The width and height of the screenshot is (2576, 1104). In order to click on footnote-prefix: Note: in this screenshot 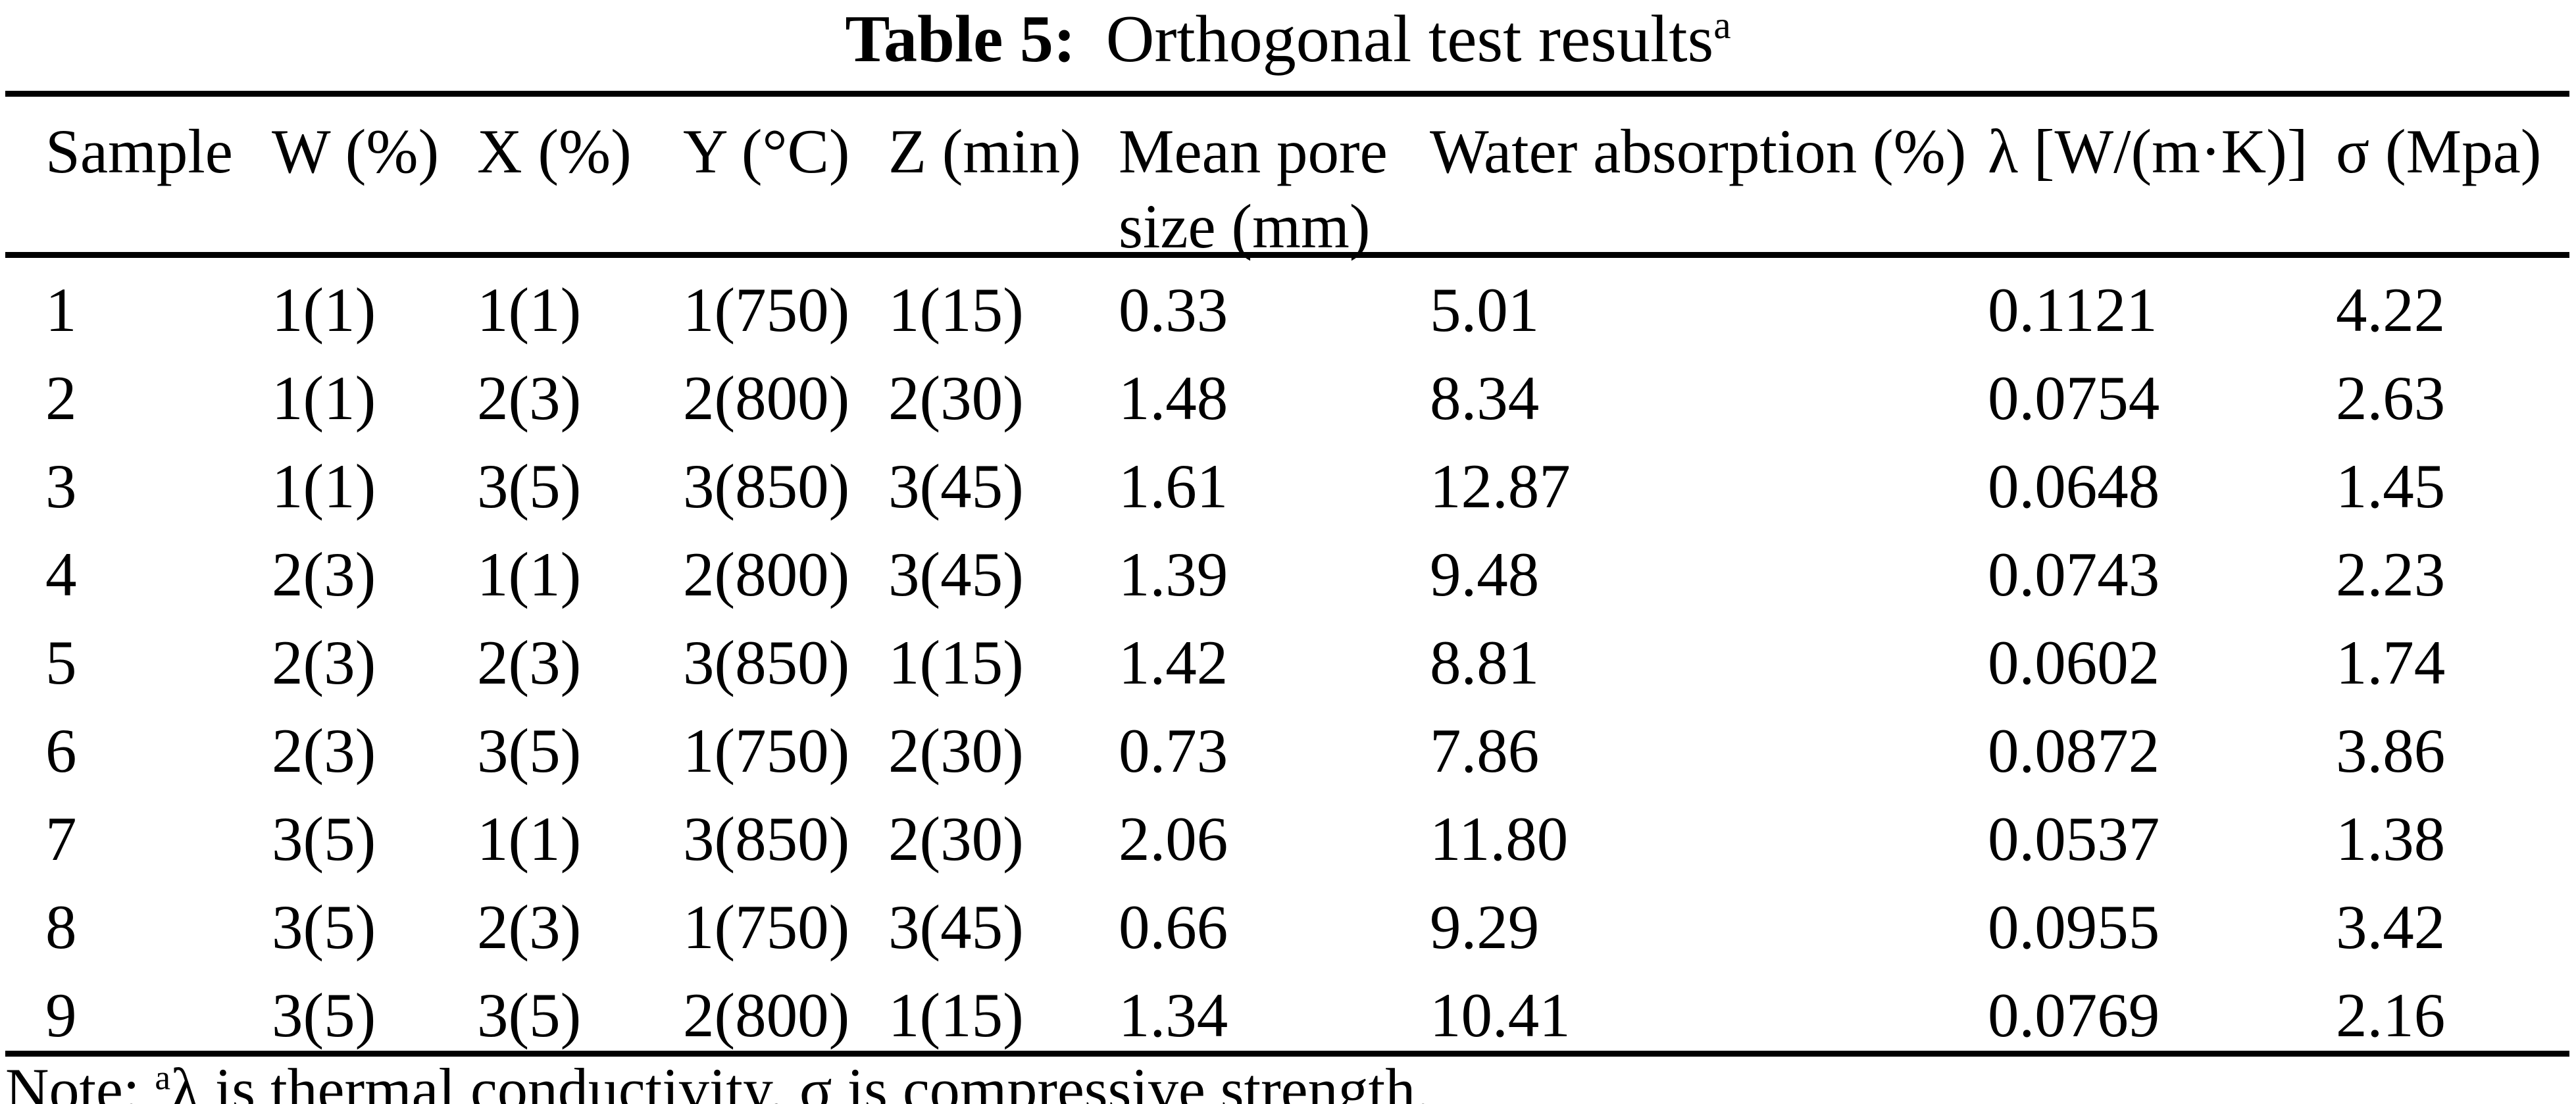, I will do `click(80, 1080)`.